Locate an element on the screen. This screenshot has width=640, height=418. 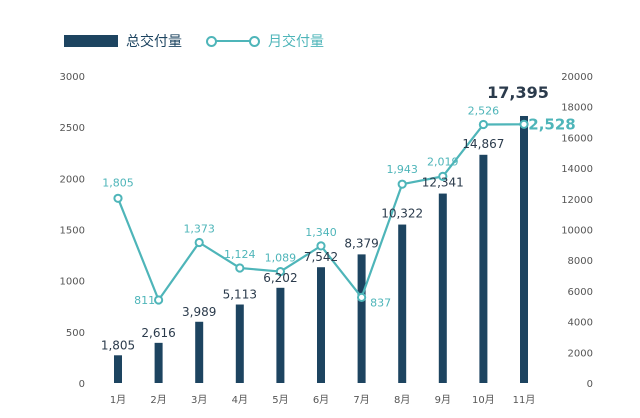
legend-line-label: 月交付量 is located at coordinates (296, 42).